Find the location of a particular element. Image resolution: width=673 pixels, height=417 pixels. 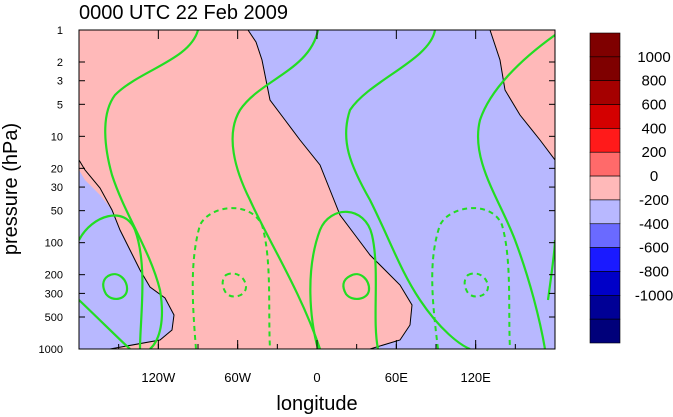

x-tick-label: 120E is located at coordinates (475, 377).